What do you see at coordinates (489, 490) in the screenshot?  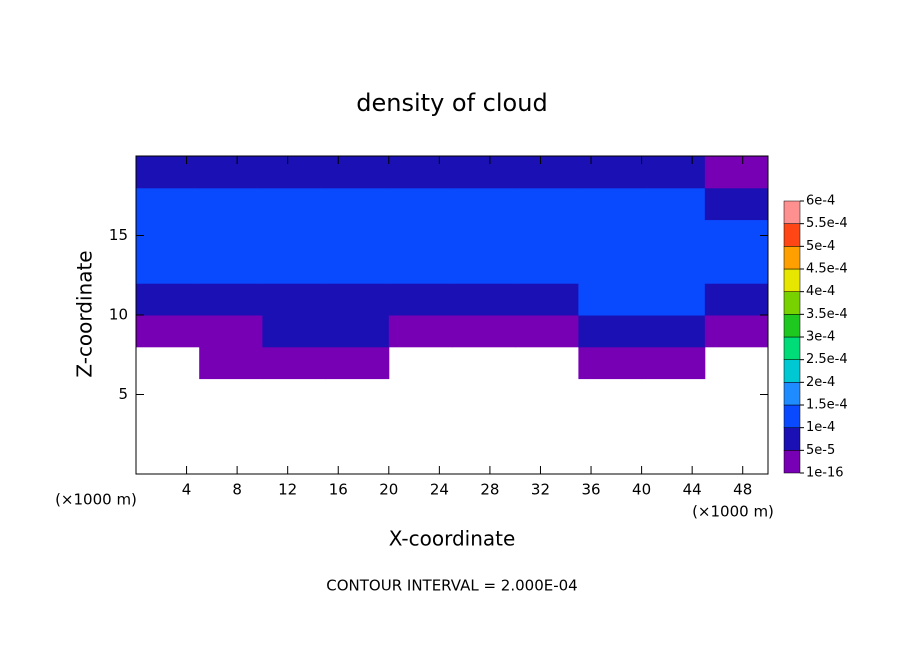 I see `x-tick-label: 28` at bounding box center [489, 490].